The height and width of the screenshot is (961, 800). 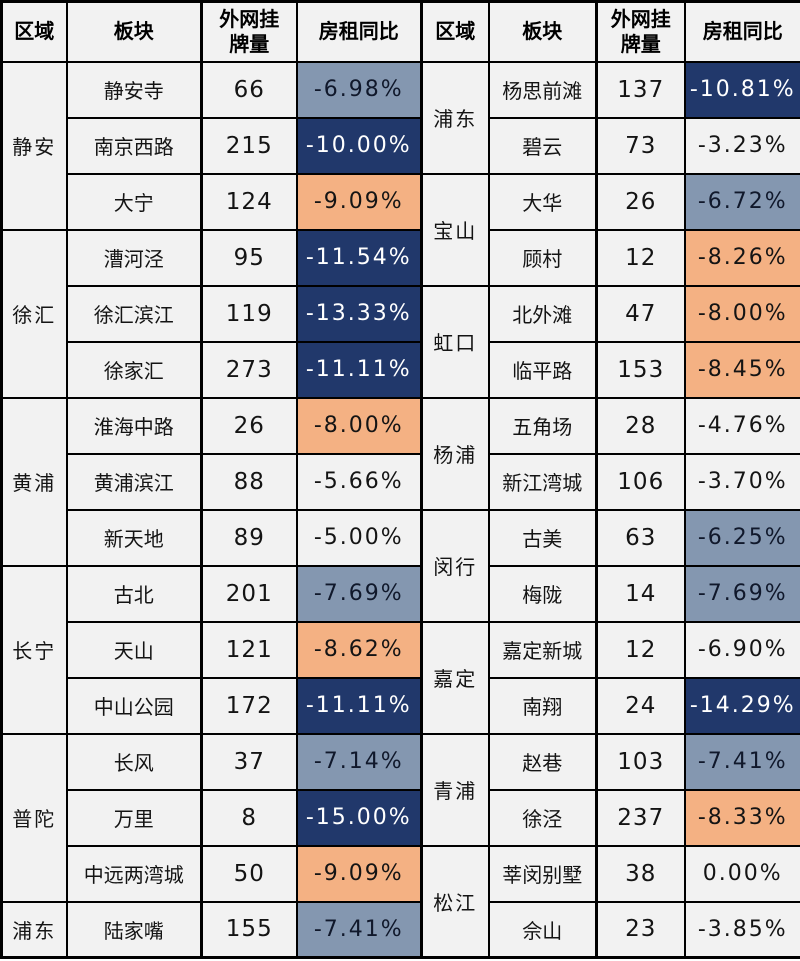 I want to click on table-row: 南京西路 215 -10.00% 碧云 73 -3.23%, so click(x=401, y=145).